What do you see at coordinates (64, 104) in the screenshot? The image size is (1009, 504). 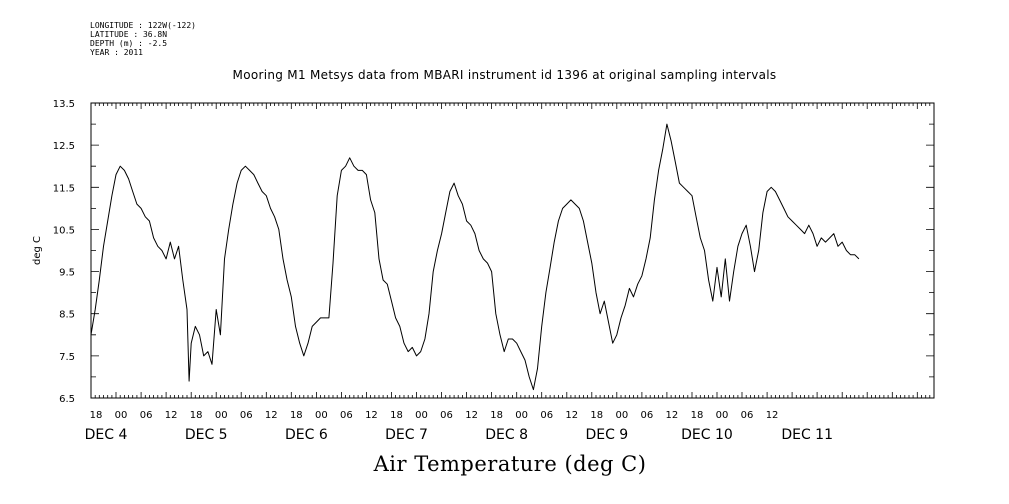 I see `y-tick-label: 13.5` at bounding box center [64, 104].